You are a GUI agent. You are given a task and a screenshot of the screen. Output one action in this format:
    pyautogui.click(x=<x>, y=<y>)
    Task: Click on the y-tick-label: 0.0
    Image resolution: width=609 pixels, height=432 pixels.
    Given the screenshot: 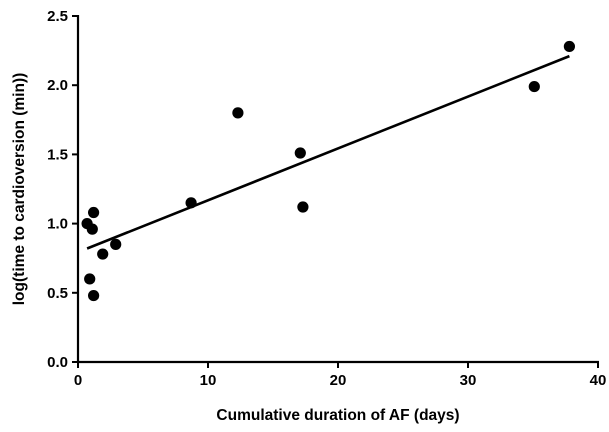 What is the action you would take?
    pyautogui.click(x=57, y=362)
    